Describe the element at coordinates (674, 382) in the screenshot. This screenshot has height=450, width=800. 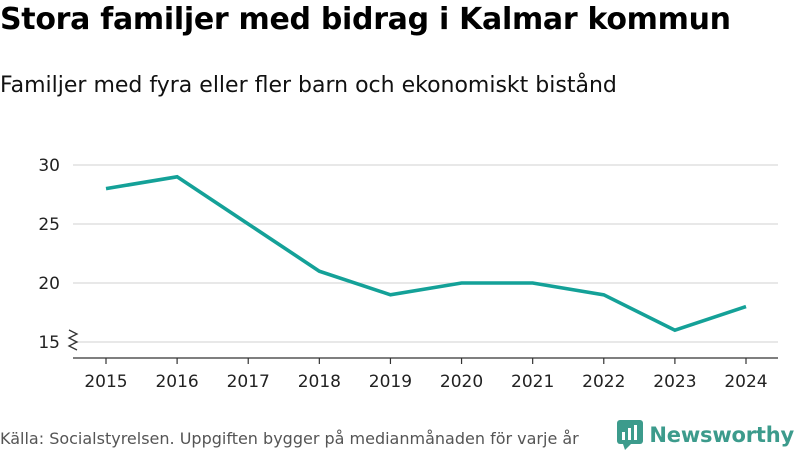
I see `x-tick-label: 2023` at that location.